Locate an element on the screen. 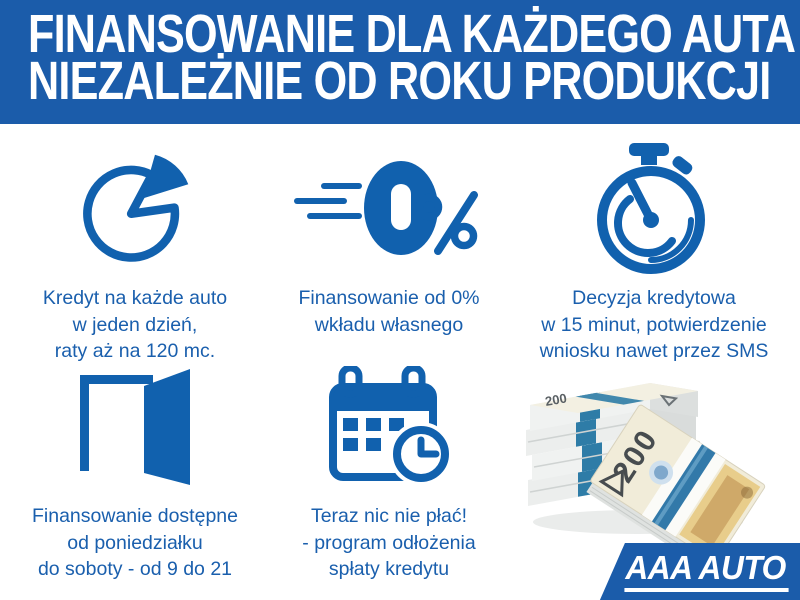 The image size is (800, 600). pie-slice is located at coordinates (165, 176).